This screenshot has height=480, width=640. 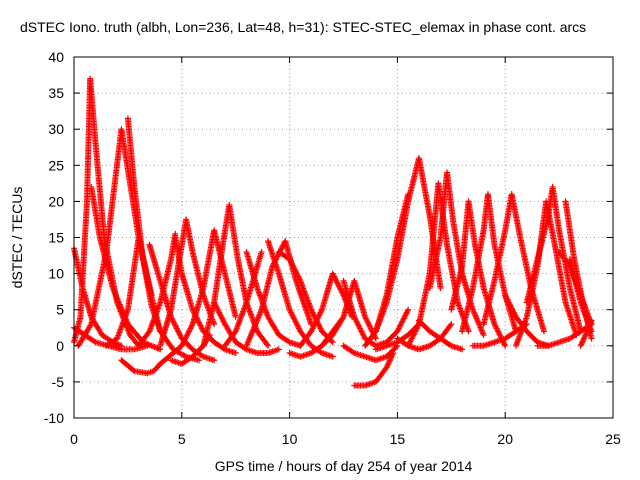 I want to click on x-tick-label: 20, so click(x=505, y=439).